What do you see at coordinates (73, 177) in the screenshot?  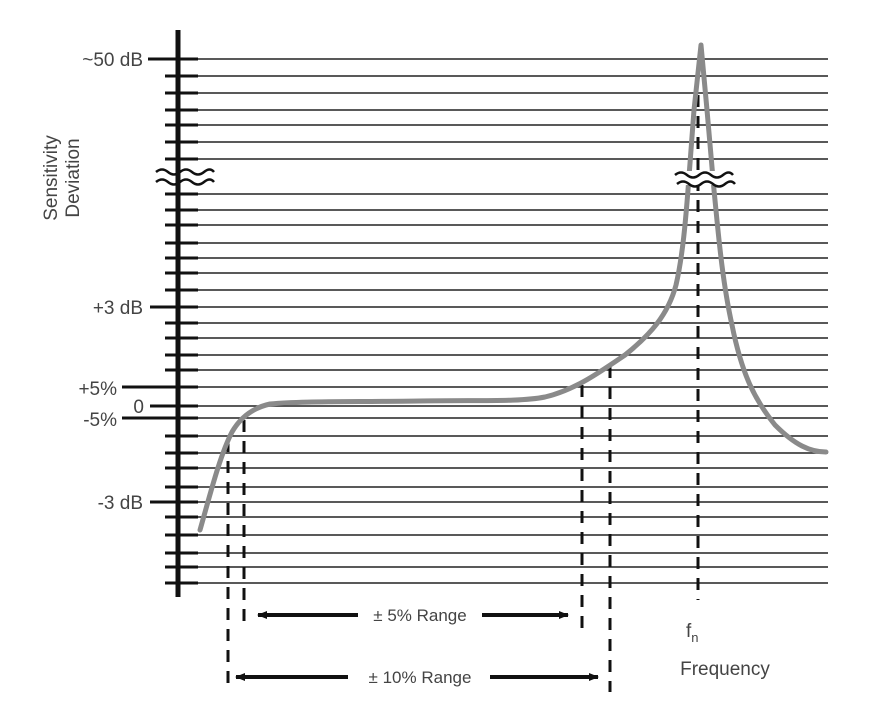 I see `y-axis-title-line2: Deviation` at bounding box center [73, 177].